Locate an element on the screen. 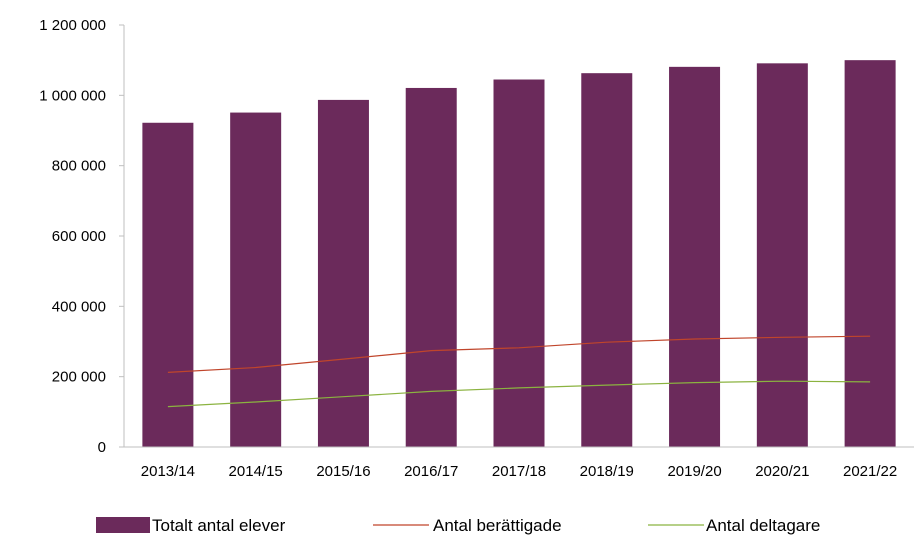  x-tick-label: 2018/19 is located at coordinates (607, 471).